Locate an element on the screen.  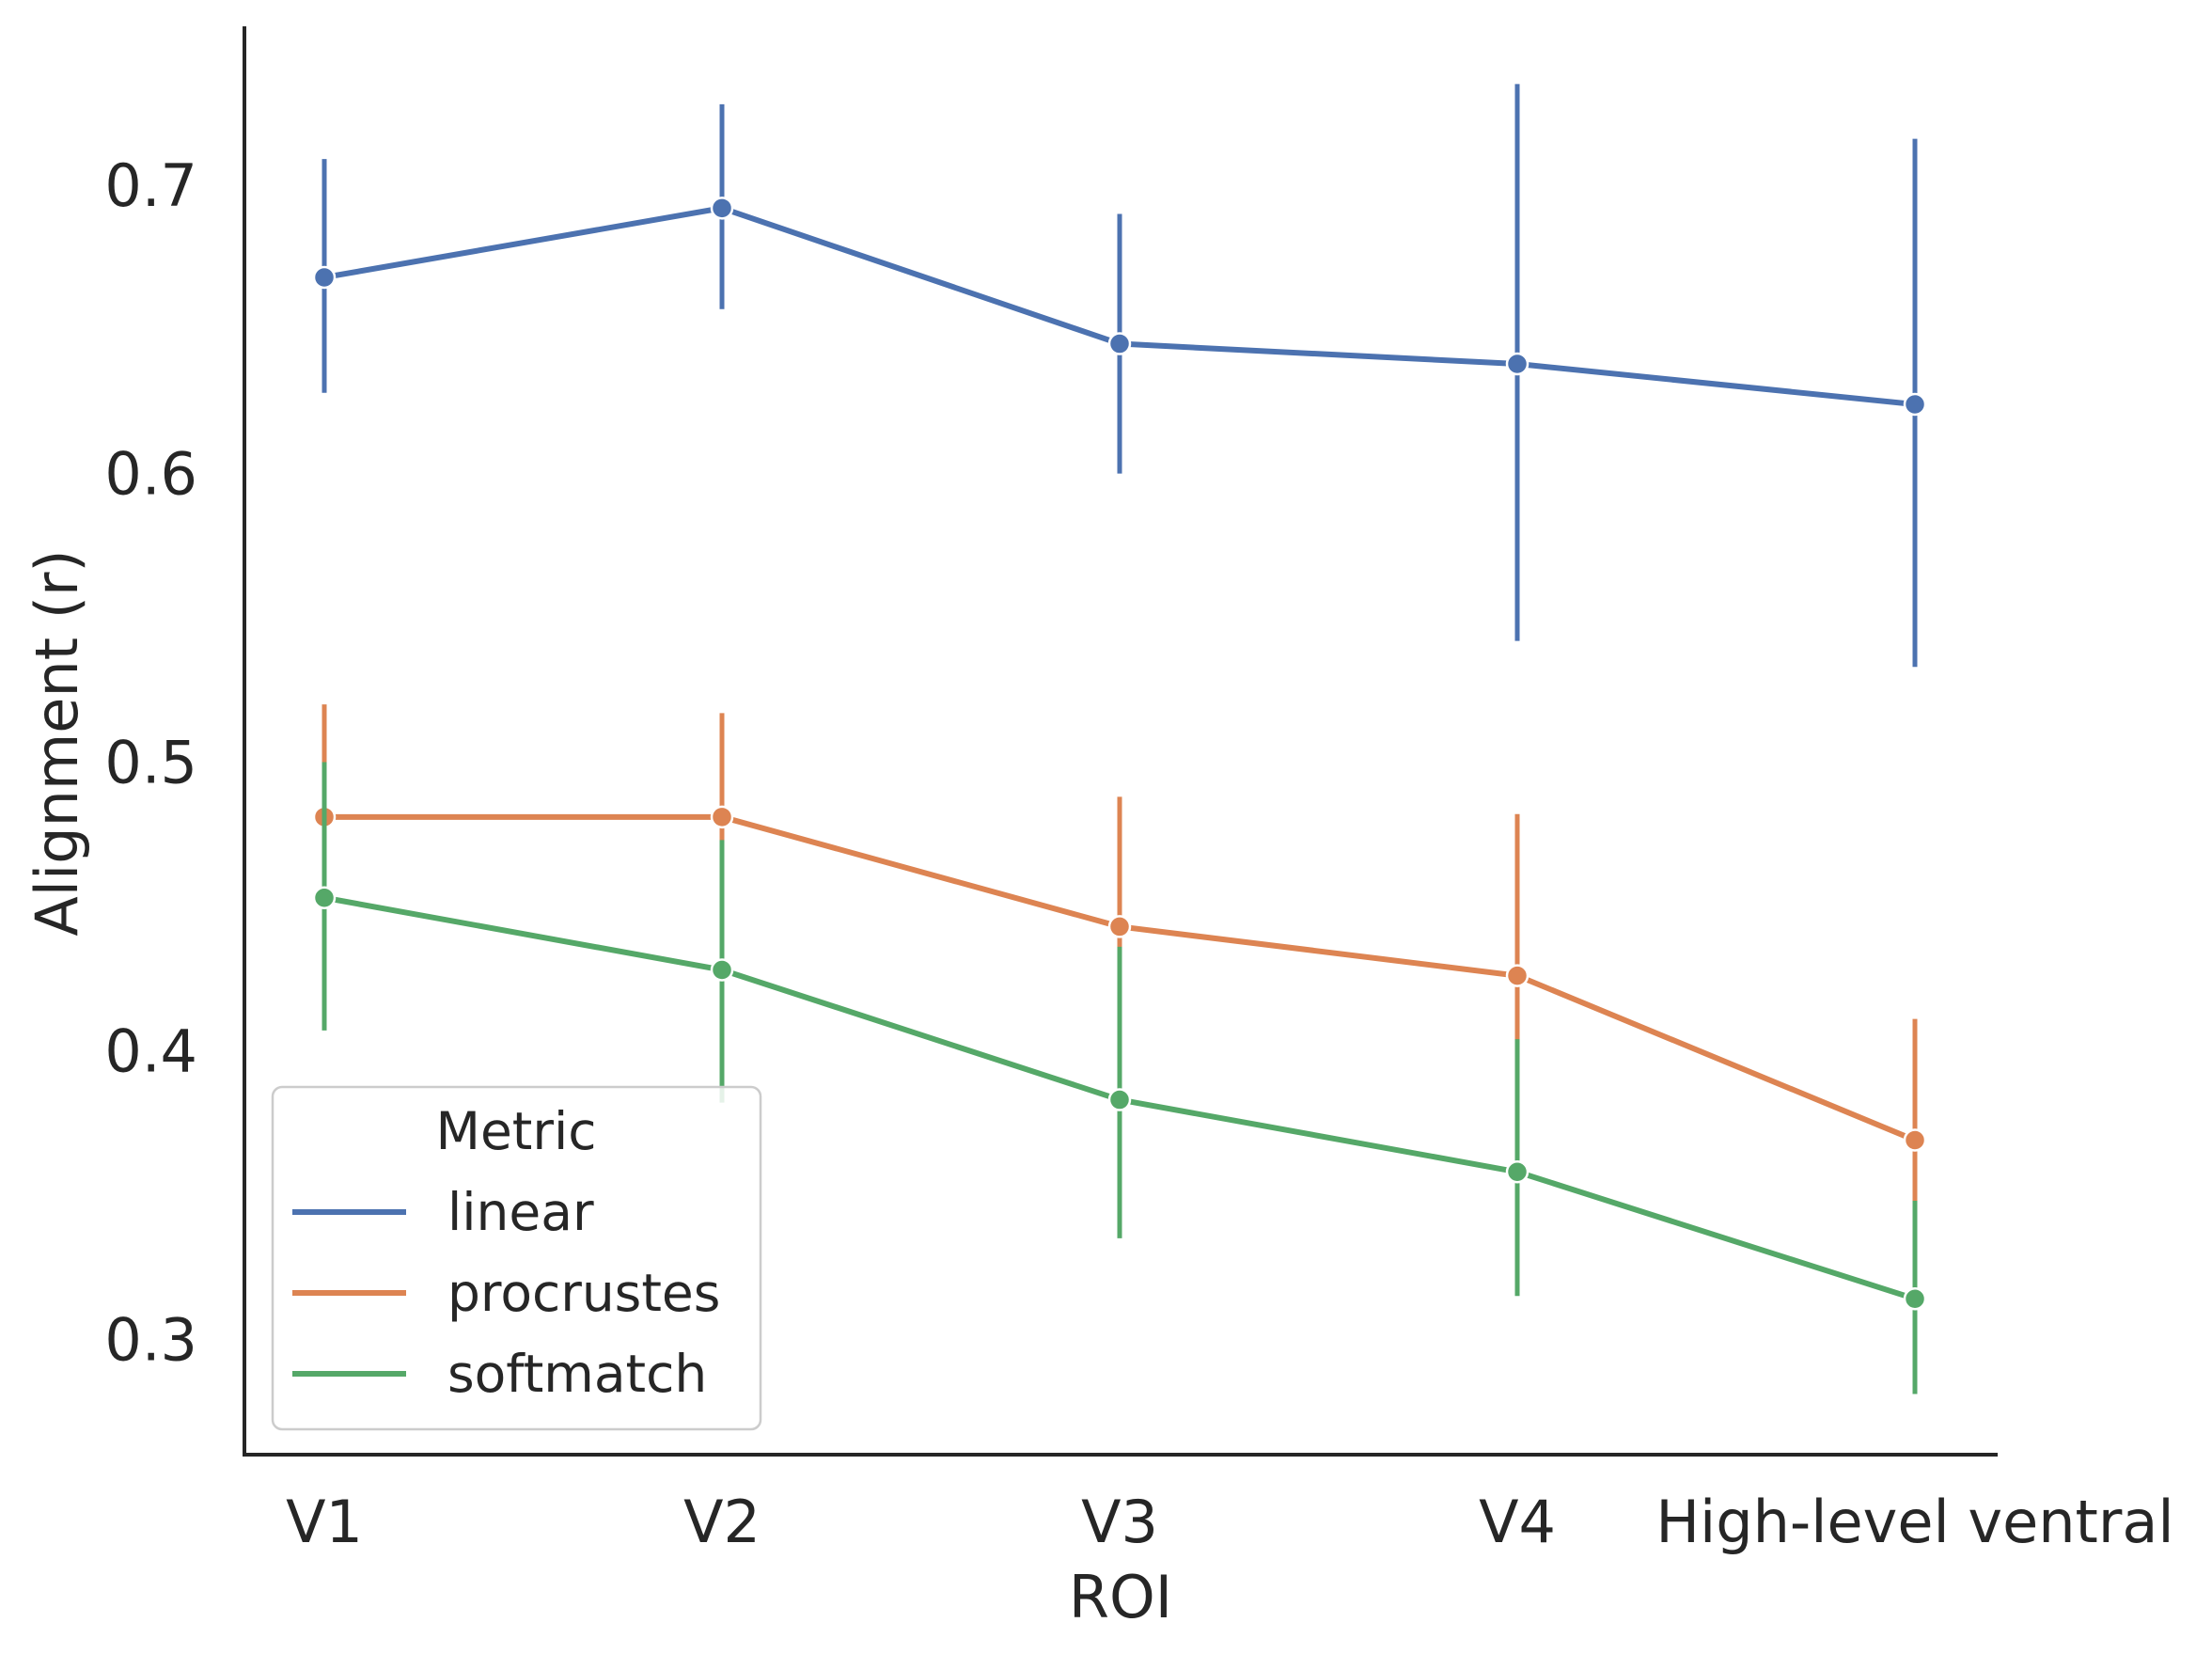
legend-label-softmatch: softmatch is located at coordinates (577, 1374).